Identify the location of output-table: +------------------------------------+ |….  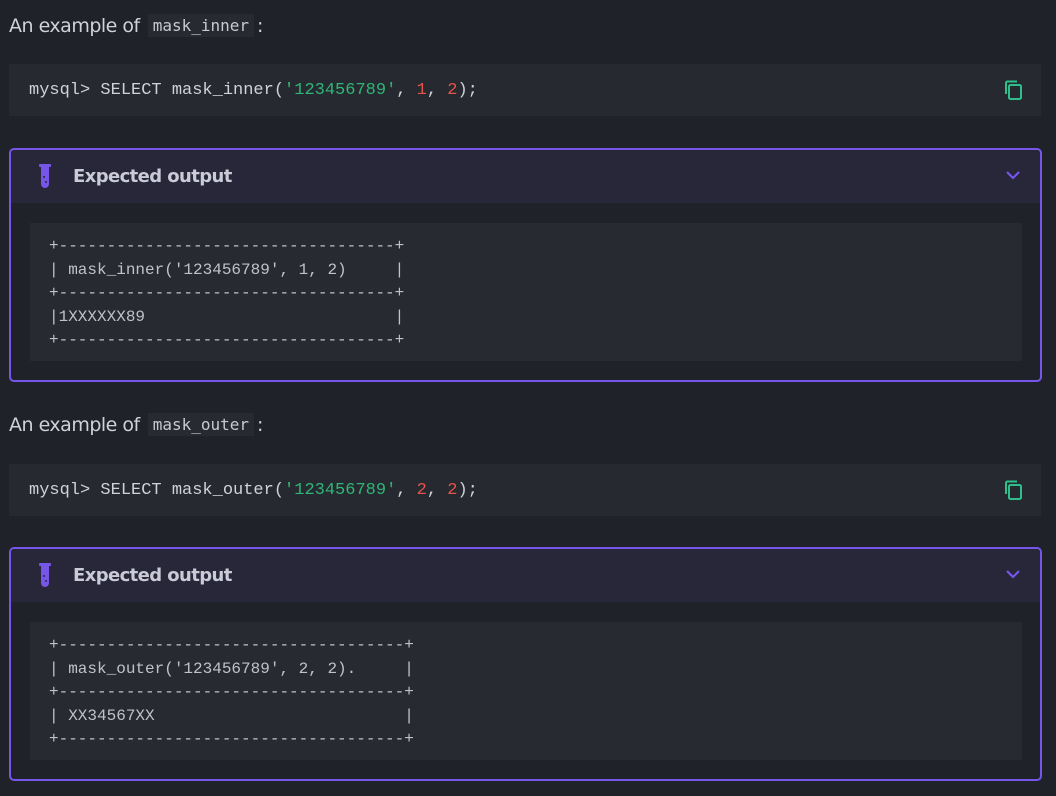
(231, 692).